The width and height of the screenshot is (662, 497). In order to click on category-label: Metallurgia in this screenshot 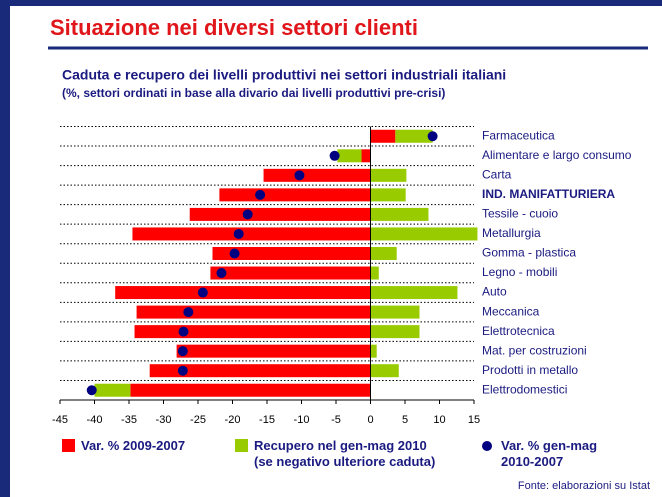, I will do `click(511, 233)`.